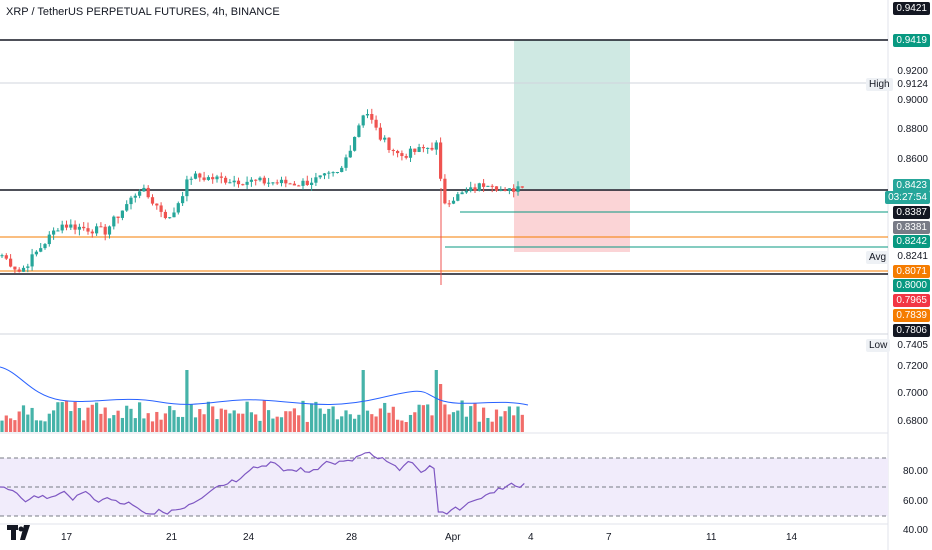 This screenshot has width=932, height=550. What do you see at coordinates (19, 533) in the screenshot?
I see `tradingview-logo-icon` at bounding box center [19, 533].